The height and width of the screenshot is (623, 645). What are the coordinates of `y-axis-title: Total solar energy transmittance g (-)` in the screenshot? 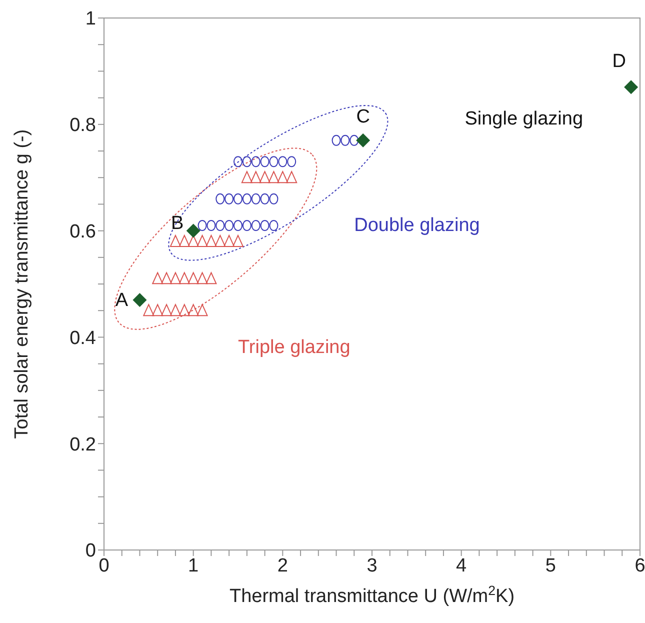 It's located at (22, 284).